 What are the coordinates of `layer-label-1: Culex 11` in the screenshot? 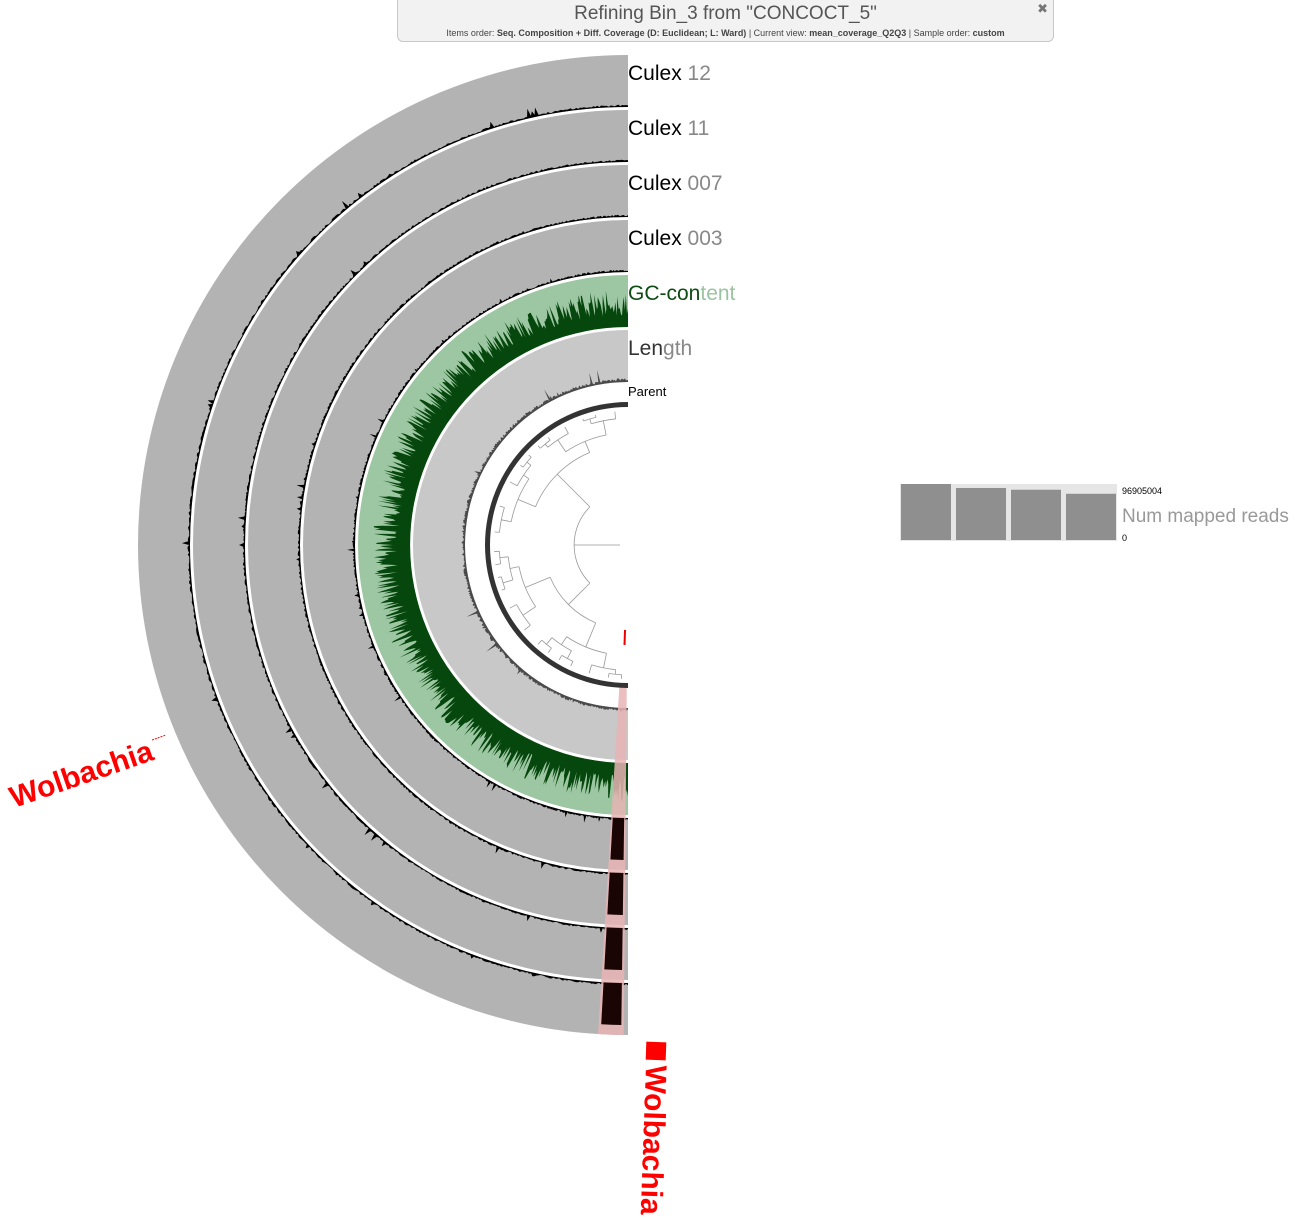 It's located at (668, 128).